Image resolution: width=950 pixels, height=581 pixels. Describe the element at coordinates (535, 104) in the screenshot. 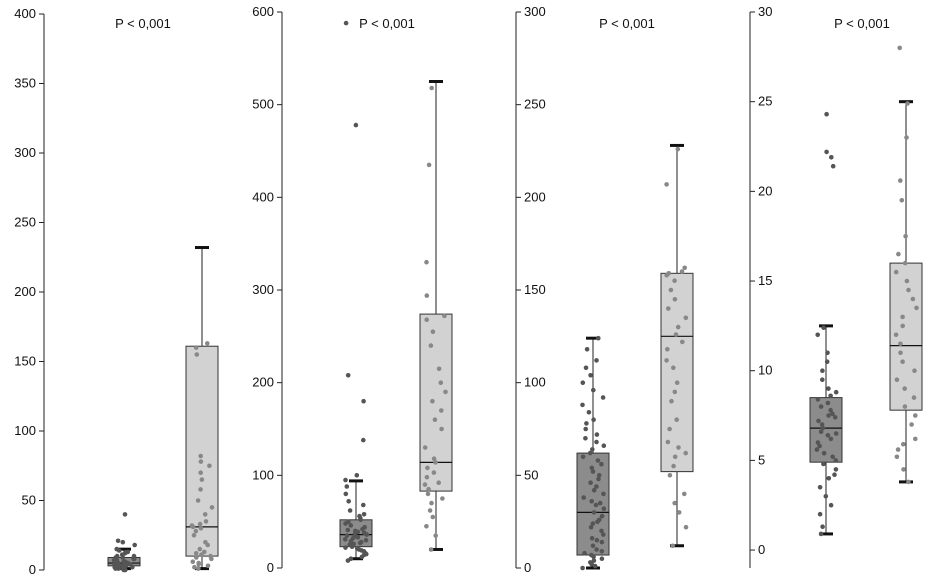

I see `y-tick-label: 250` at that location.